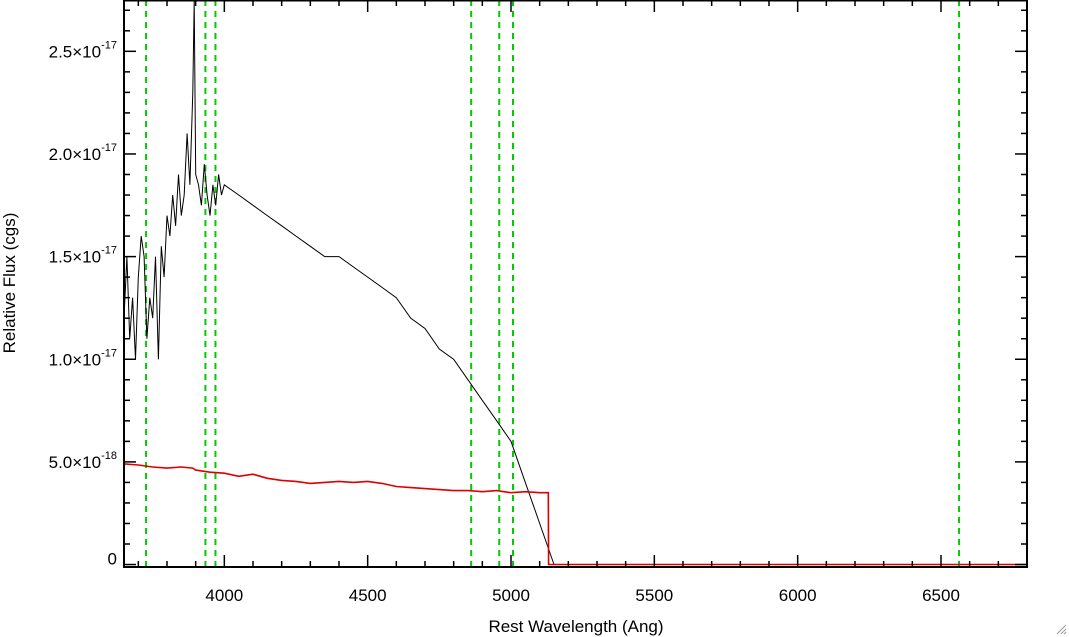 This screenshot has width=1069, height=637. I want to click on y-tick-label: 5.0×10⁻¹⁸, so click(83, 461).